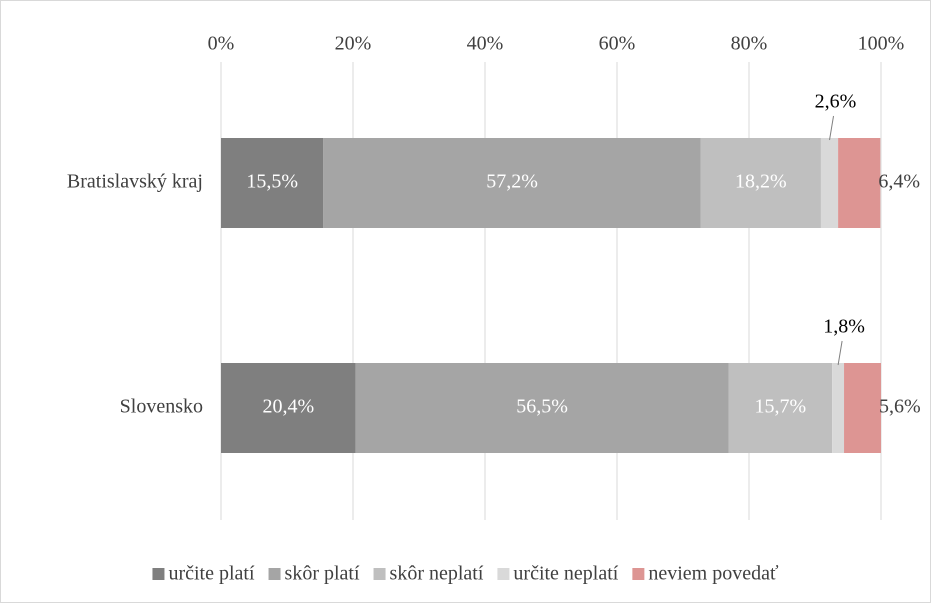 This screenshot has width=931, height=603. Describe the element at coordinates (353, 44) in the screenshot. I see `x-tick-label: 20%` at that location.